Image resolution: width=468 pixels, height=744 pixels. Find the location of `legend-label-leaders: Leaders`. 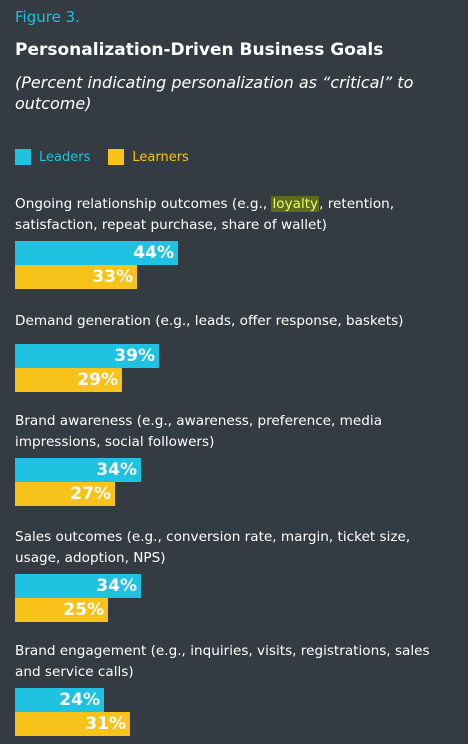

legend-label-leaders: Leaders is located at coordinates (65, 157).